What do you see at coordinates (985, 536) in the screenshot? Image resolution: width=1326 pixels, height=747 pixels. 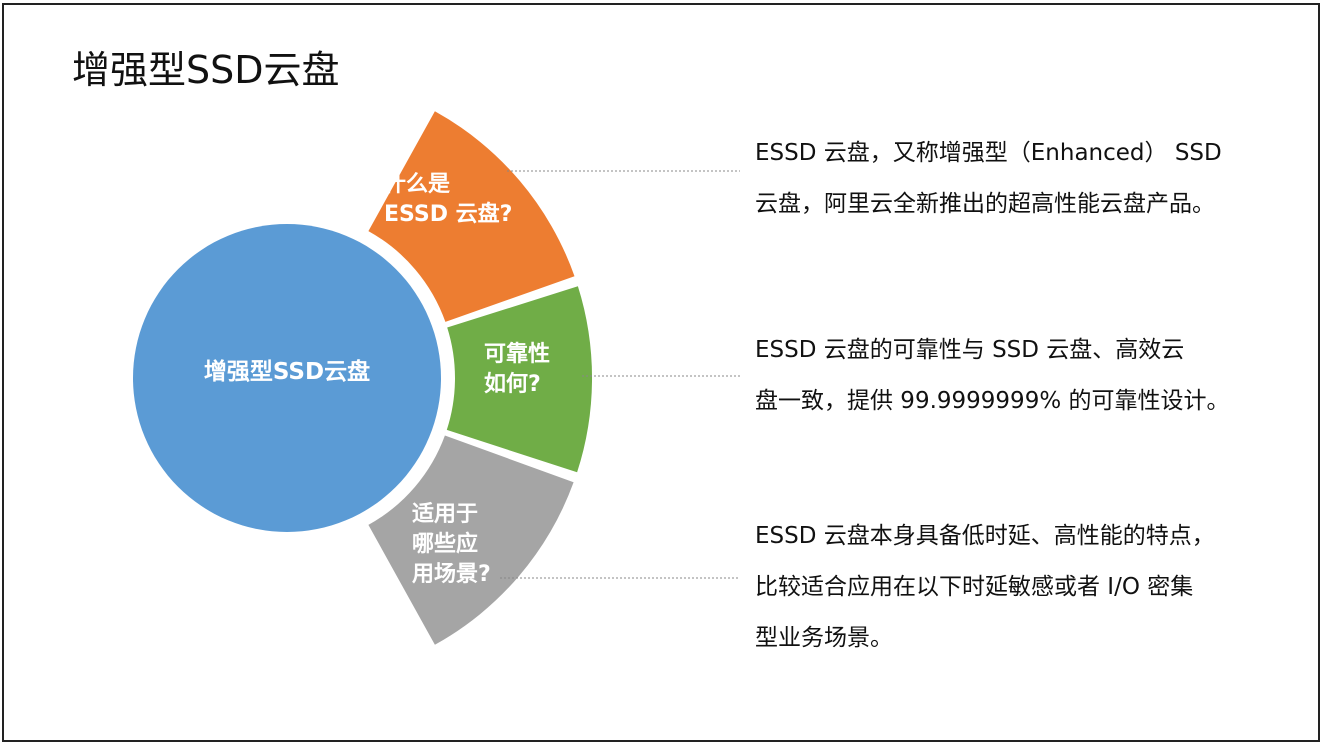 I see `description-line: ESSD 云盘本身具备低时延、高性能的特点，` at bounding box center [985, 536].